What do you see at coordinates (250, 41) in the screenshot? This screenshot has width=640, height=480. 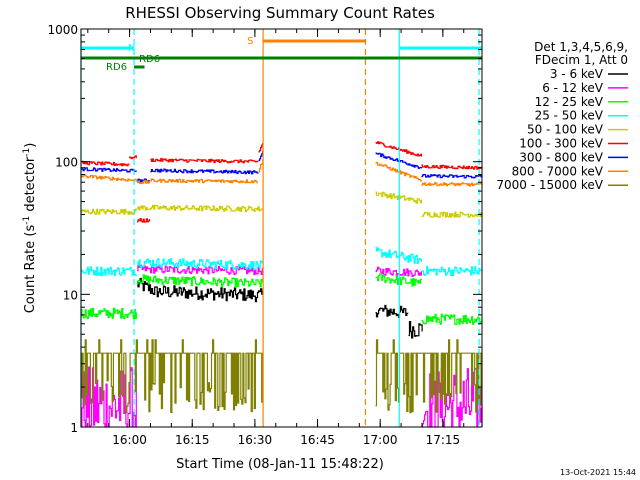 I see `saa-label: S` at bounding box center [250, 41].